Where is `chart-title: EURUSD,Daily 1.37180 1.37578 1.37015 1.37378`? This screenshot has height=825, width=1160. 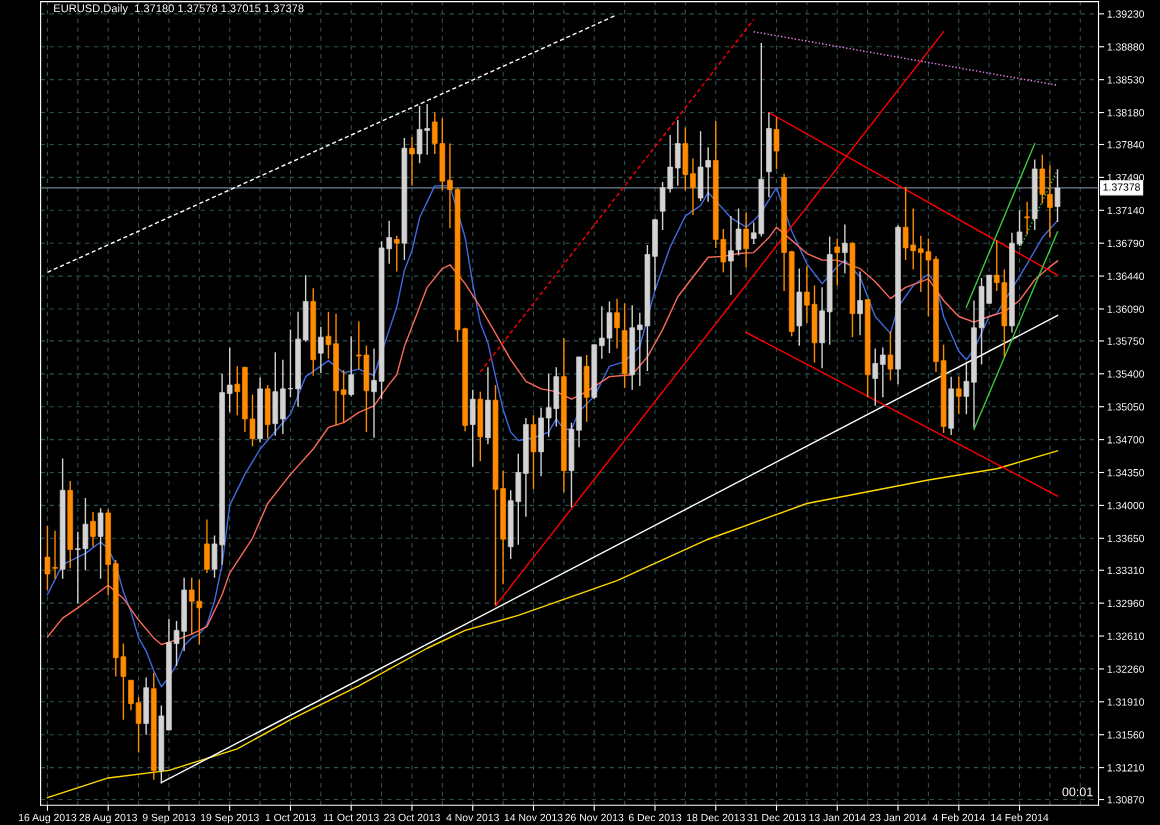 chart-title: EURUSD,Daily 1.37180 1.37578 1.37015 1.37378 is located at coordinates (179, 9).